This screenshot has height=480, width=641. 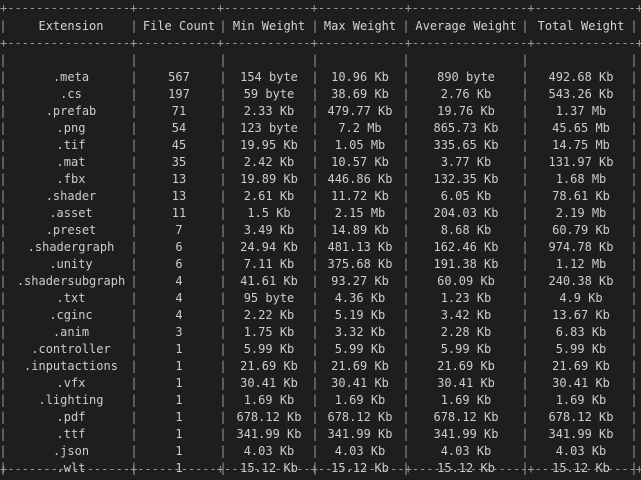 What do you see at coordinates (179, 468) in the screenshot?
I see `cell-file-count: 1` at bounding box center [179, 468].